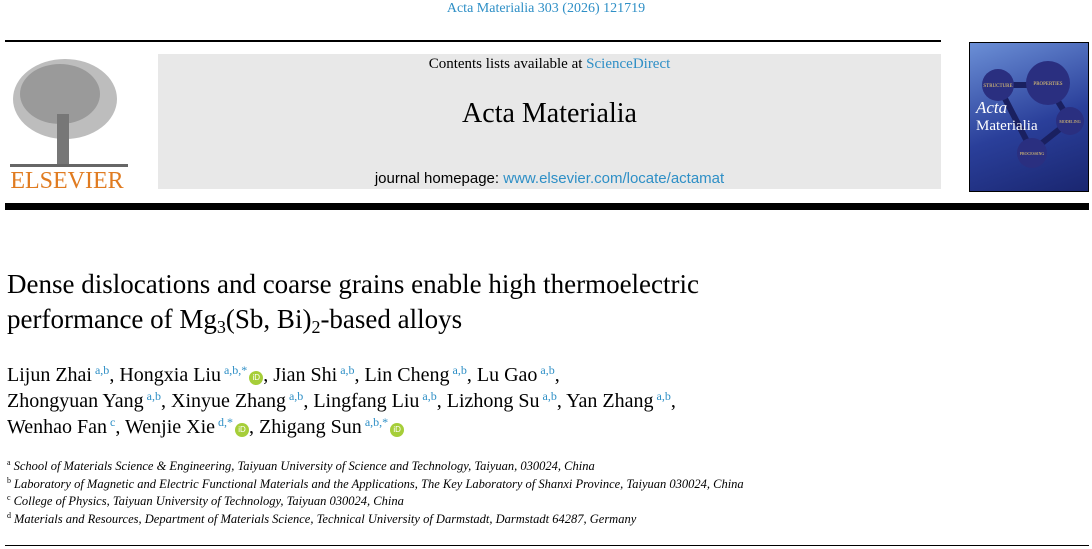  I want to click on title-subscript: 3, so click(221, 327).